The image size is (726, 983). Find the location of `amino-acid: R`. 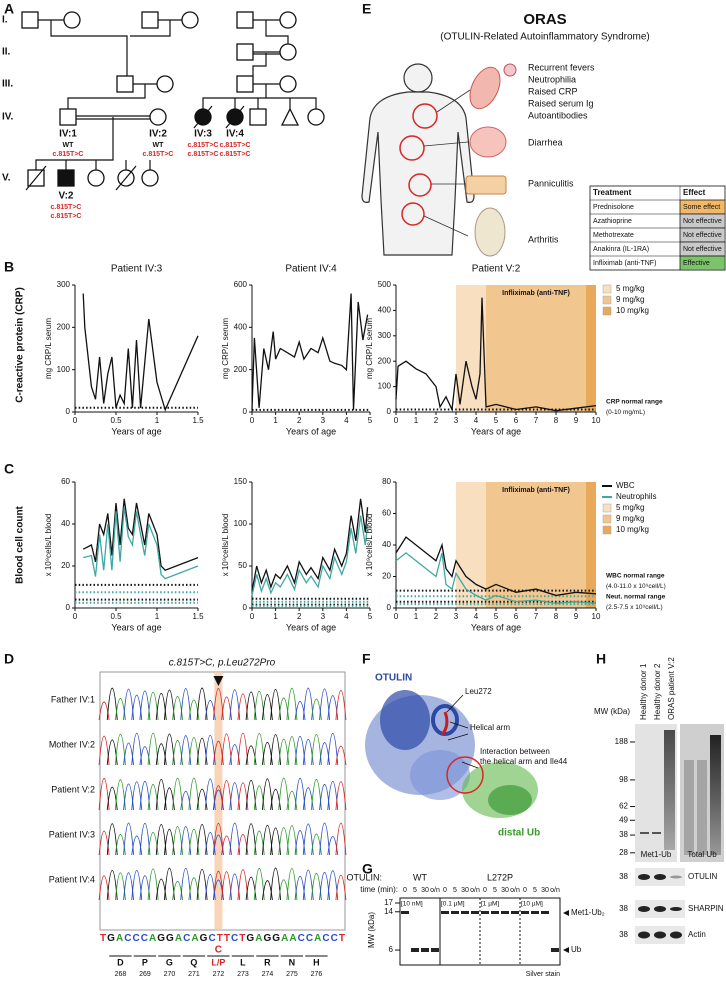

amino-acid: R is located at coordinates (267, 962).